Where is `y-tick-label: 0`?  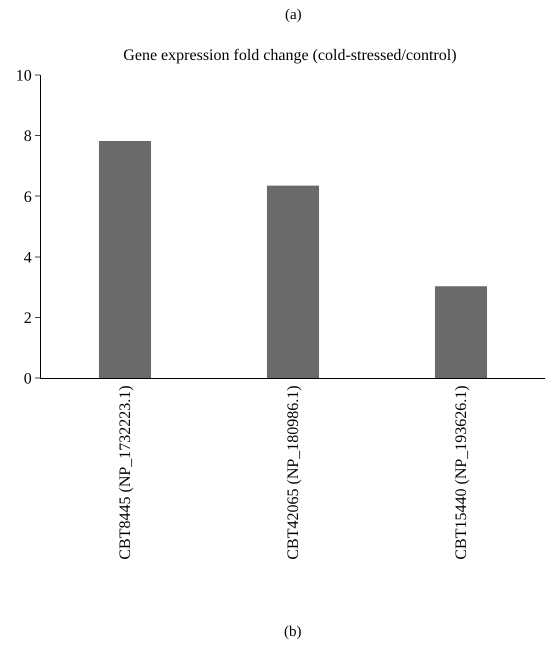 y-tick-label: 0 is located at coordinates (28, 379).